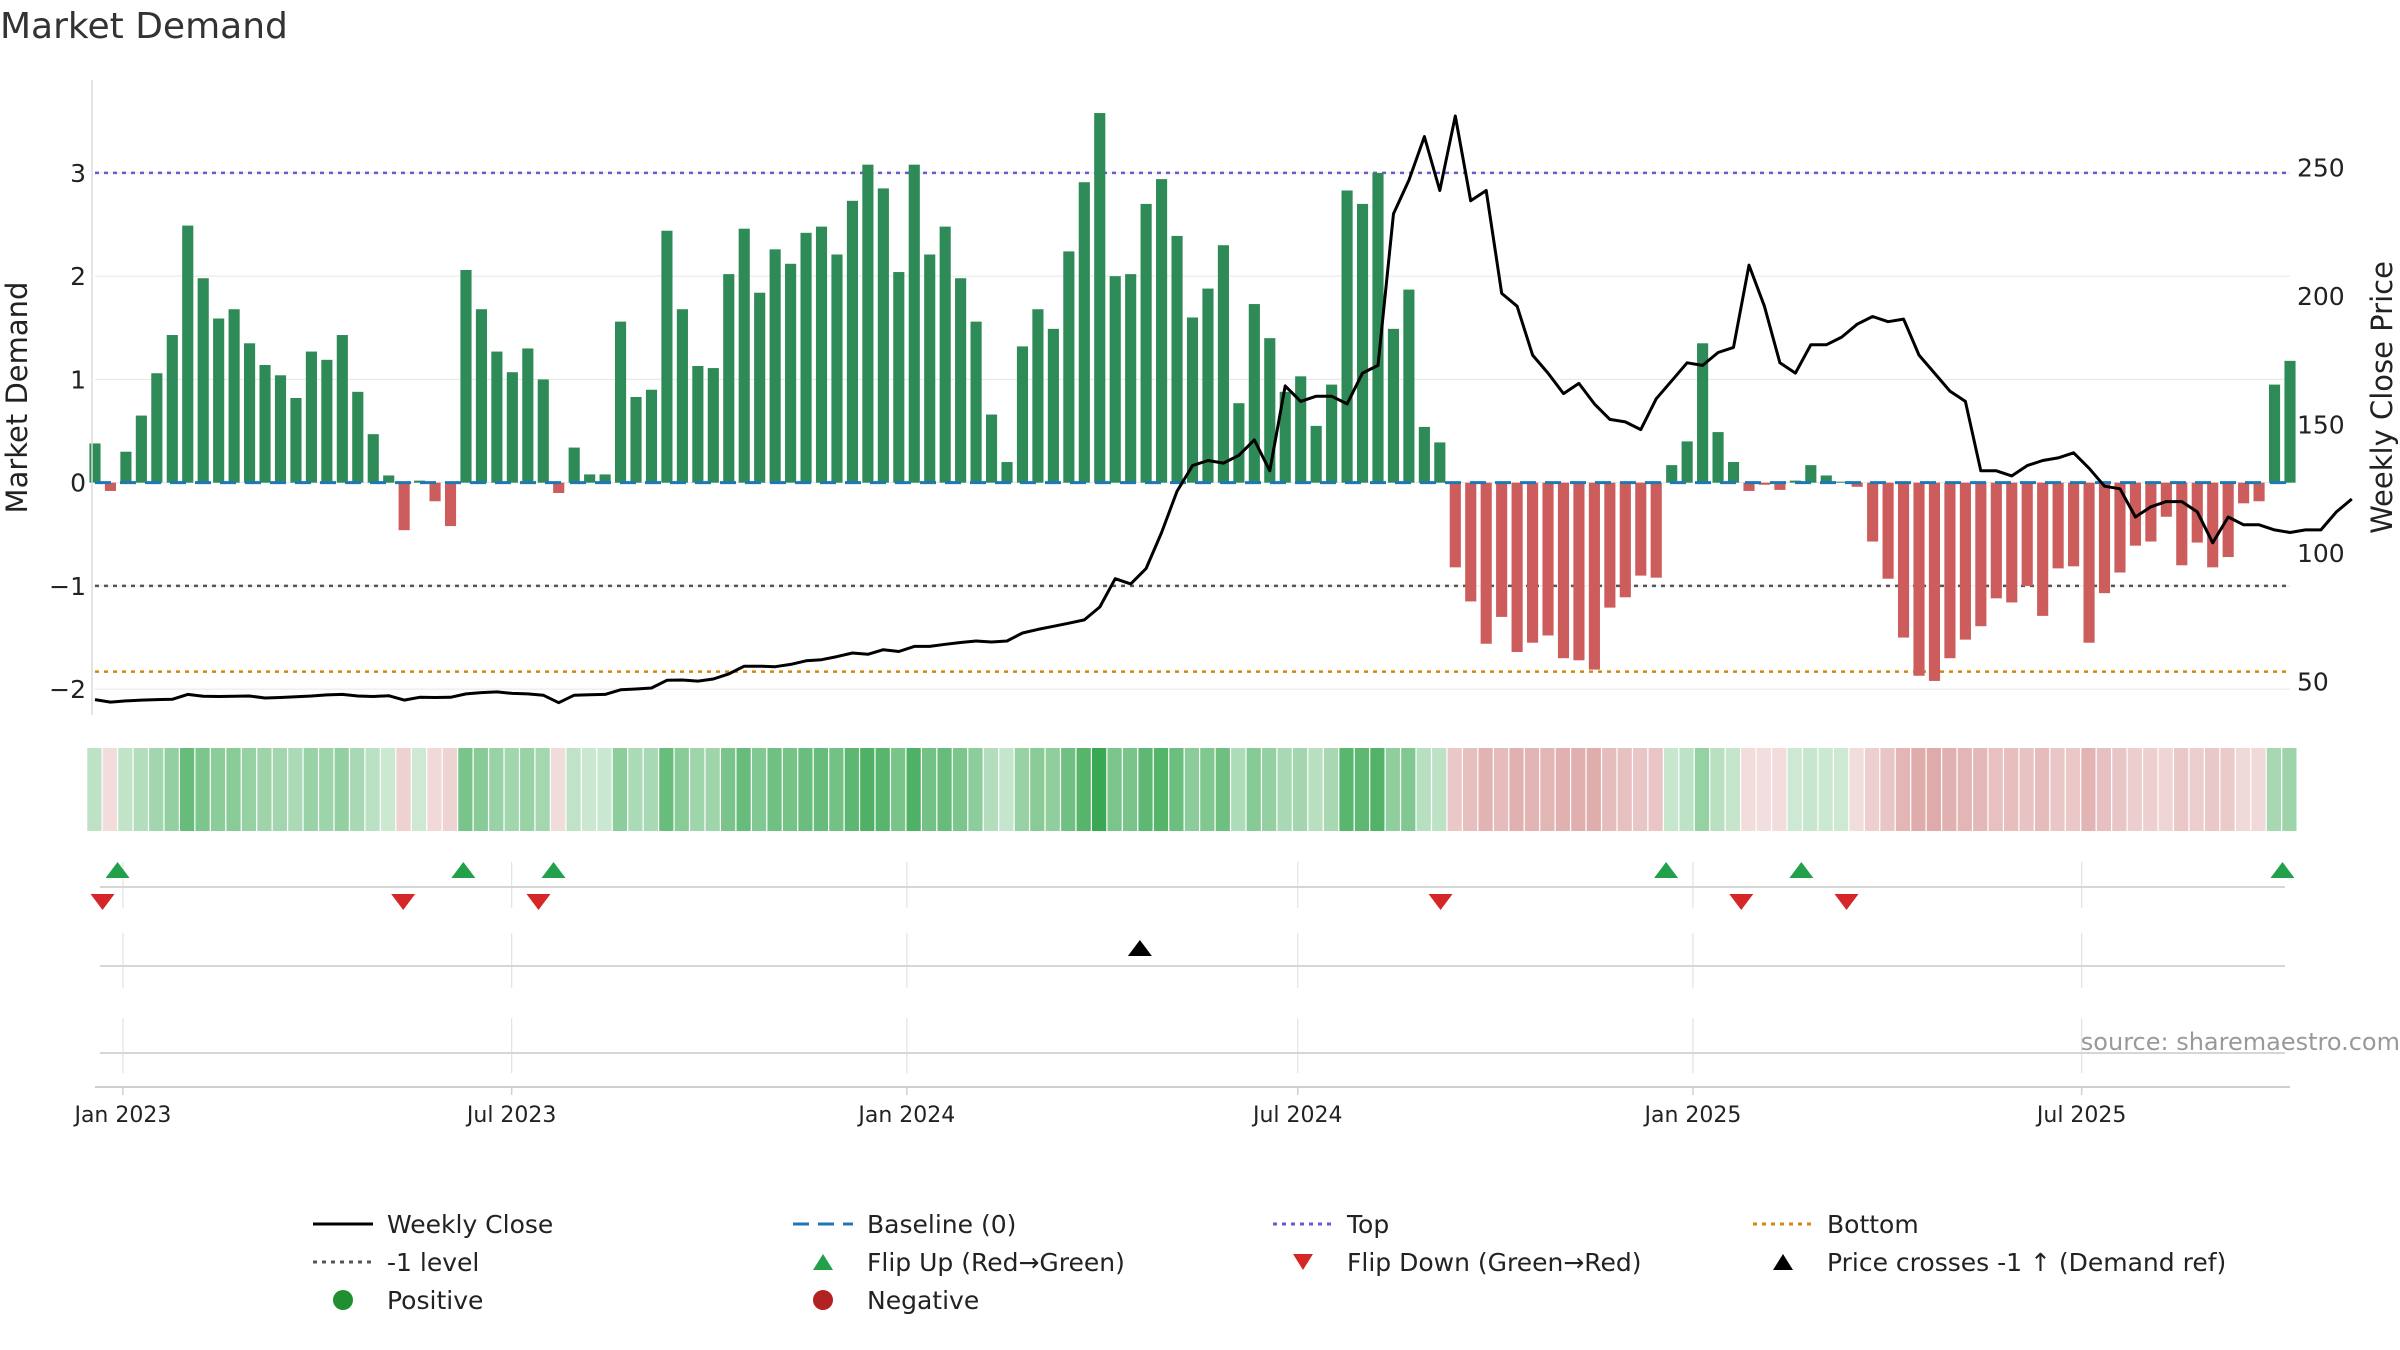 The height and width of the screenshot is (1350, 2400). What do you see at coordinates (2240, 1042) in the screenshot?
I see `source-label: source: sharemaestro.com` at bounding box center [2240, 1042].